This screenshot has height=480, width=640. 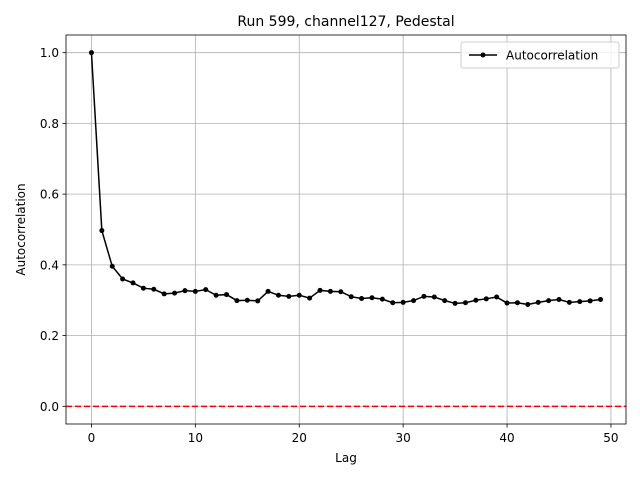 What do you see at coordinates (483, 55) in the screenshot?
I see `legend-marker-swatch` at bounding box center [483, 55].